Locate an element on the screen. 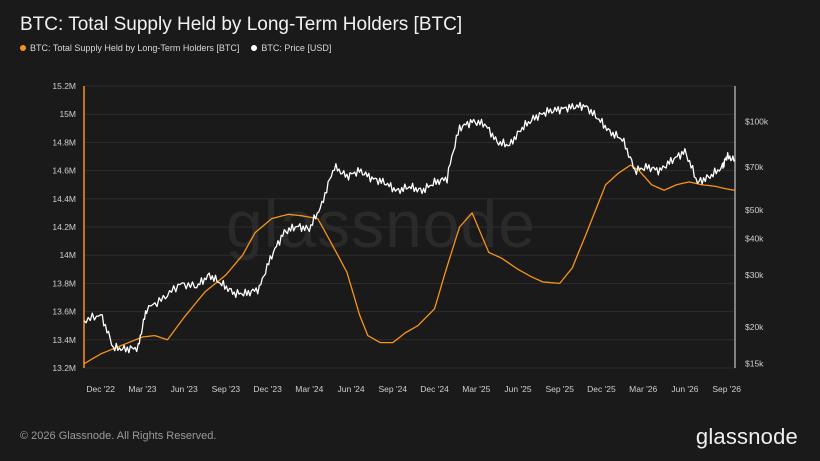 The height and width of the screenshot is (461, 820). footer-copyright: © 2026 Glassnode. All Rights Reserved. is located at coordinates (118, 436).